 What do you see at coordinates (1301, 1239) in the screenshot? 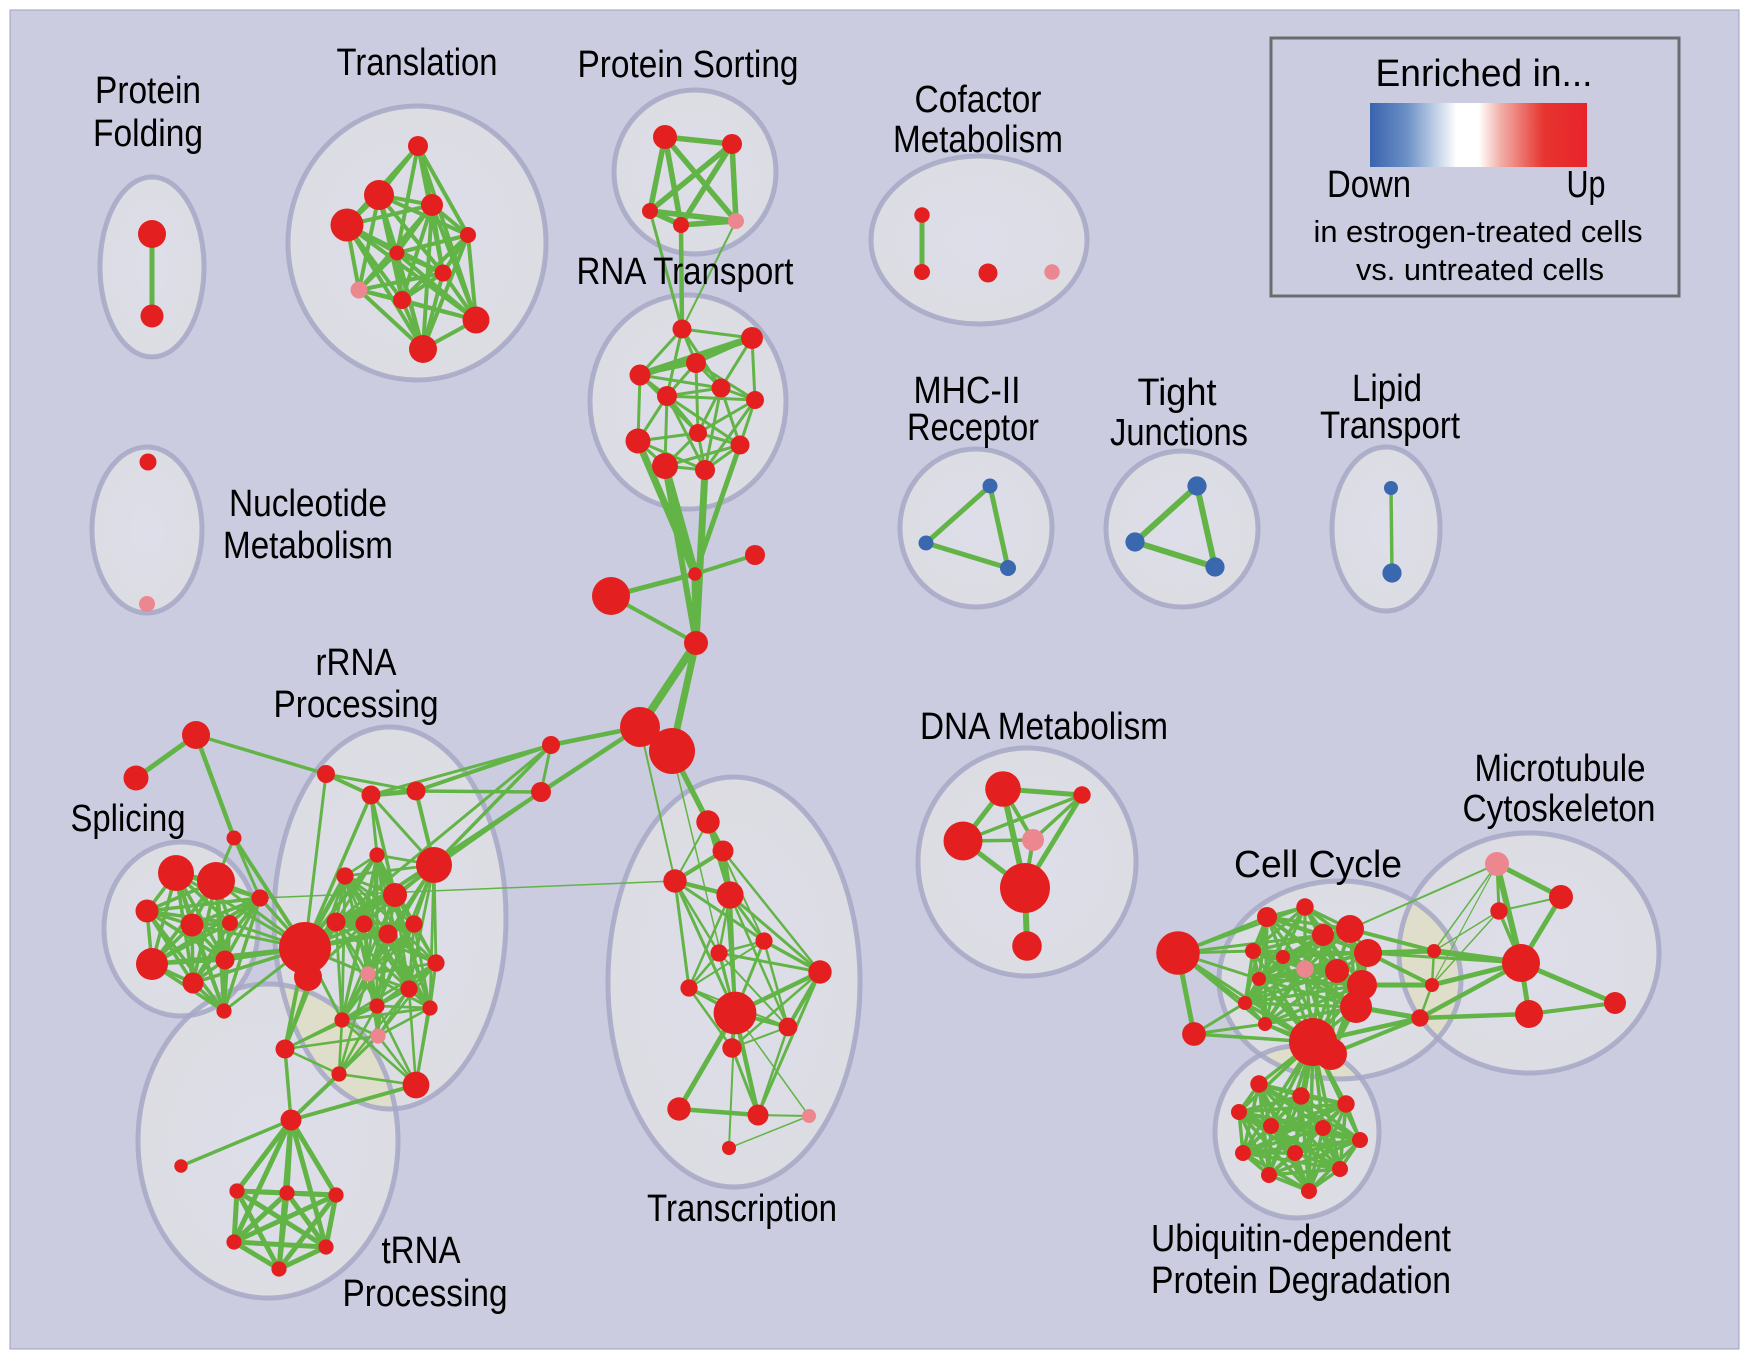
I see `svg-text: Ubiquitin-dependent` at bounding box center [1301, 1239].